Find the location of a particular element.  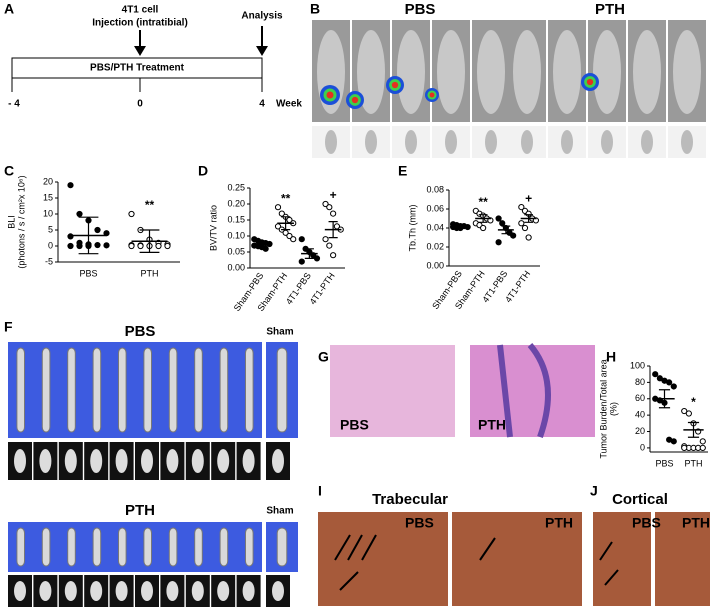

timeline-tick-label: - 4 is located at coordinates (14, 104).